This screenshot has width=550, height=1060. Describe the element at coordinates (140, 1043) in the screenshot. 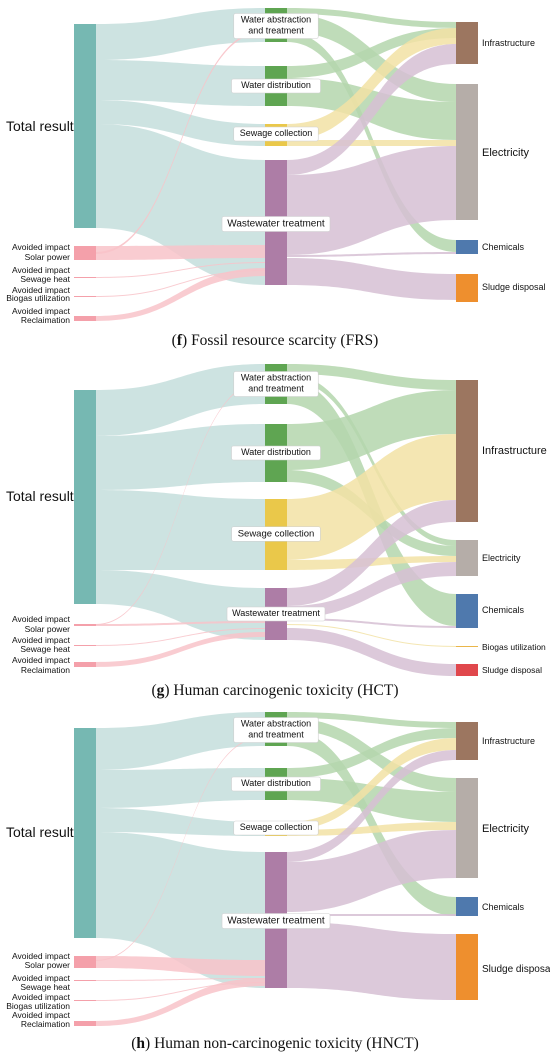

I see `caption-letter: h` at that location.